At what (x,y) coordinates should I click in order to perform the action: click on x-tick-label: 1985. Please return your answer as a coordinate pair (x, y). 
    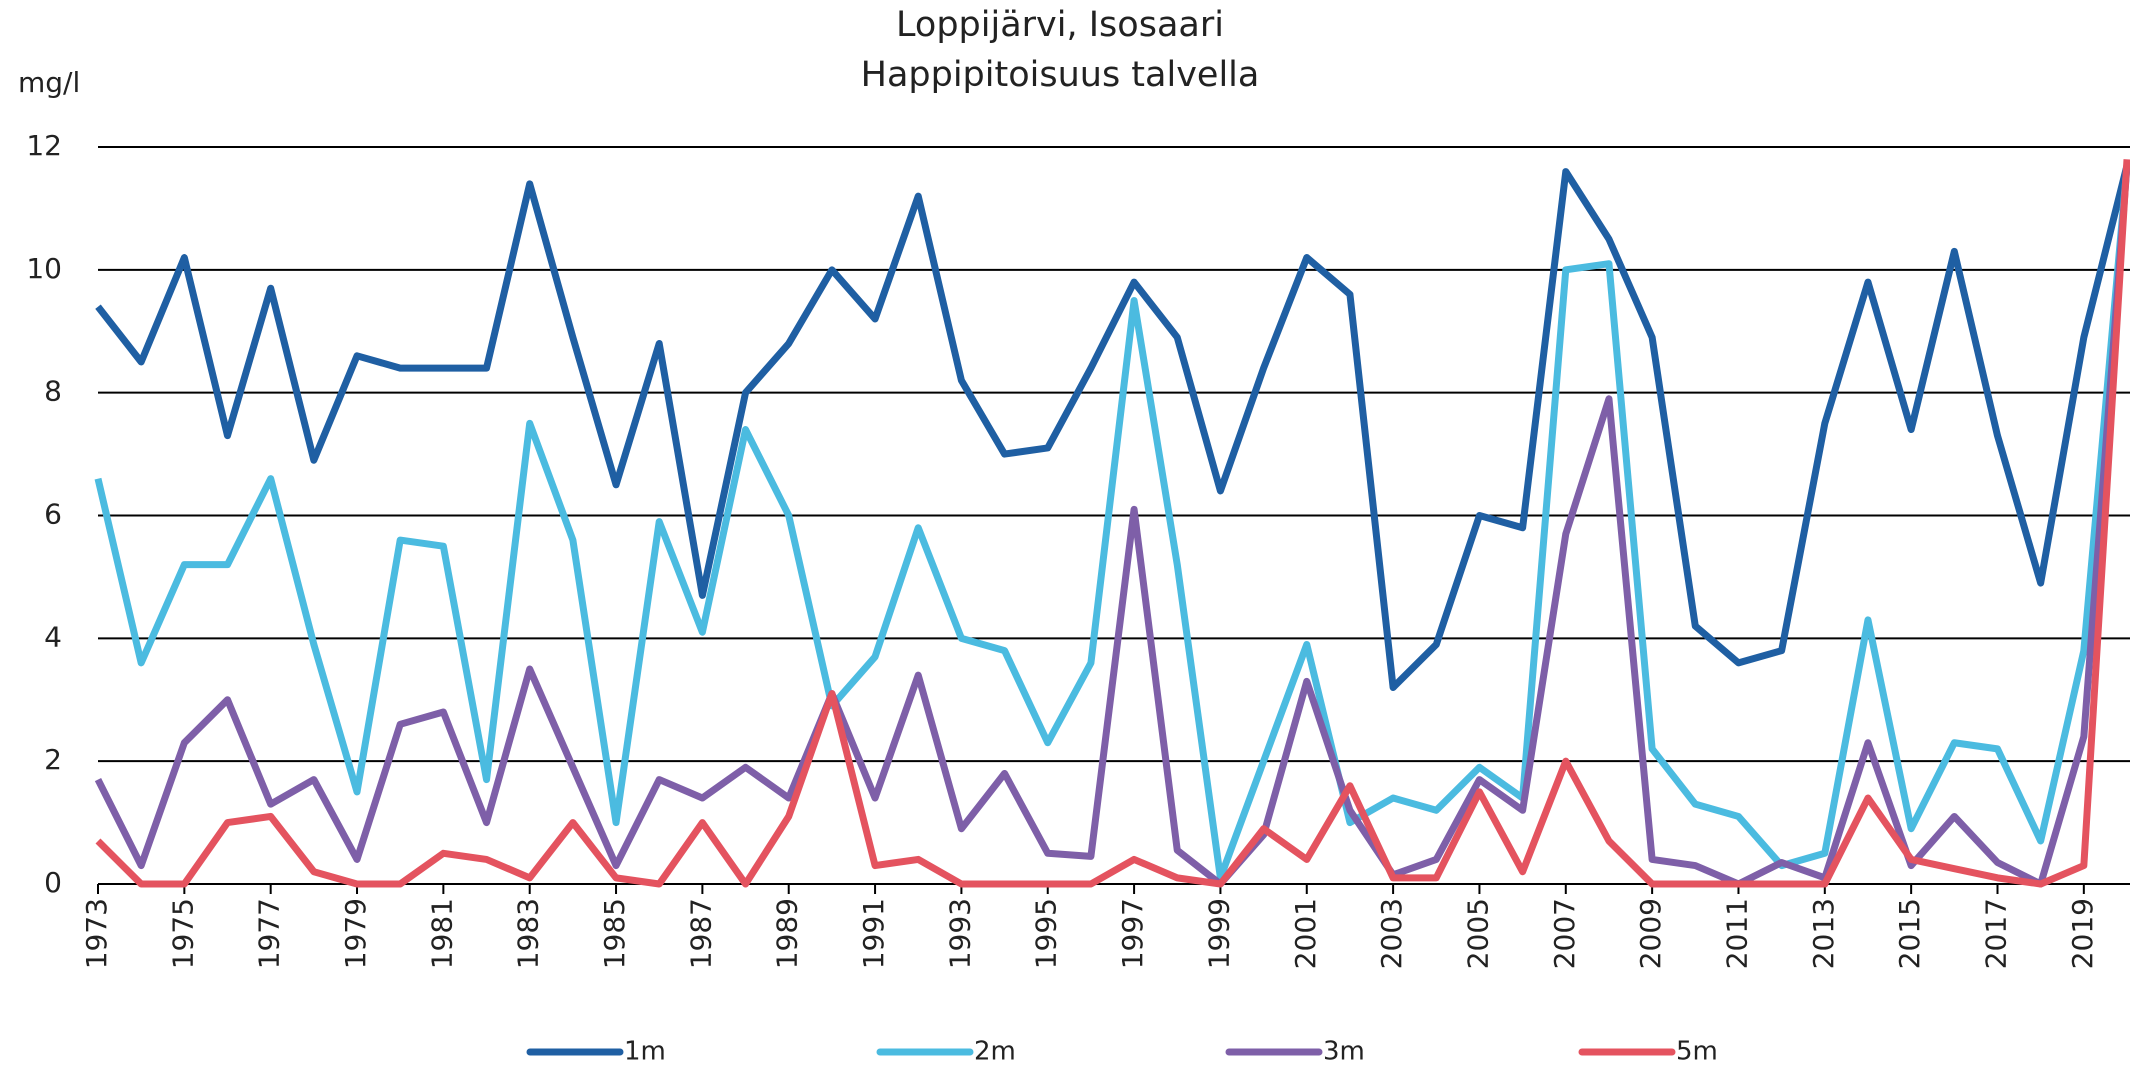
    Looking at the image, I should click on (614, 933).